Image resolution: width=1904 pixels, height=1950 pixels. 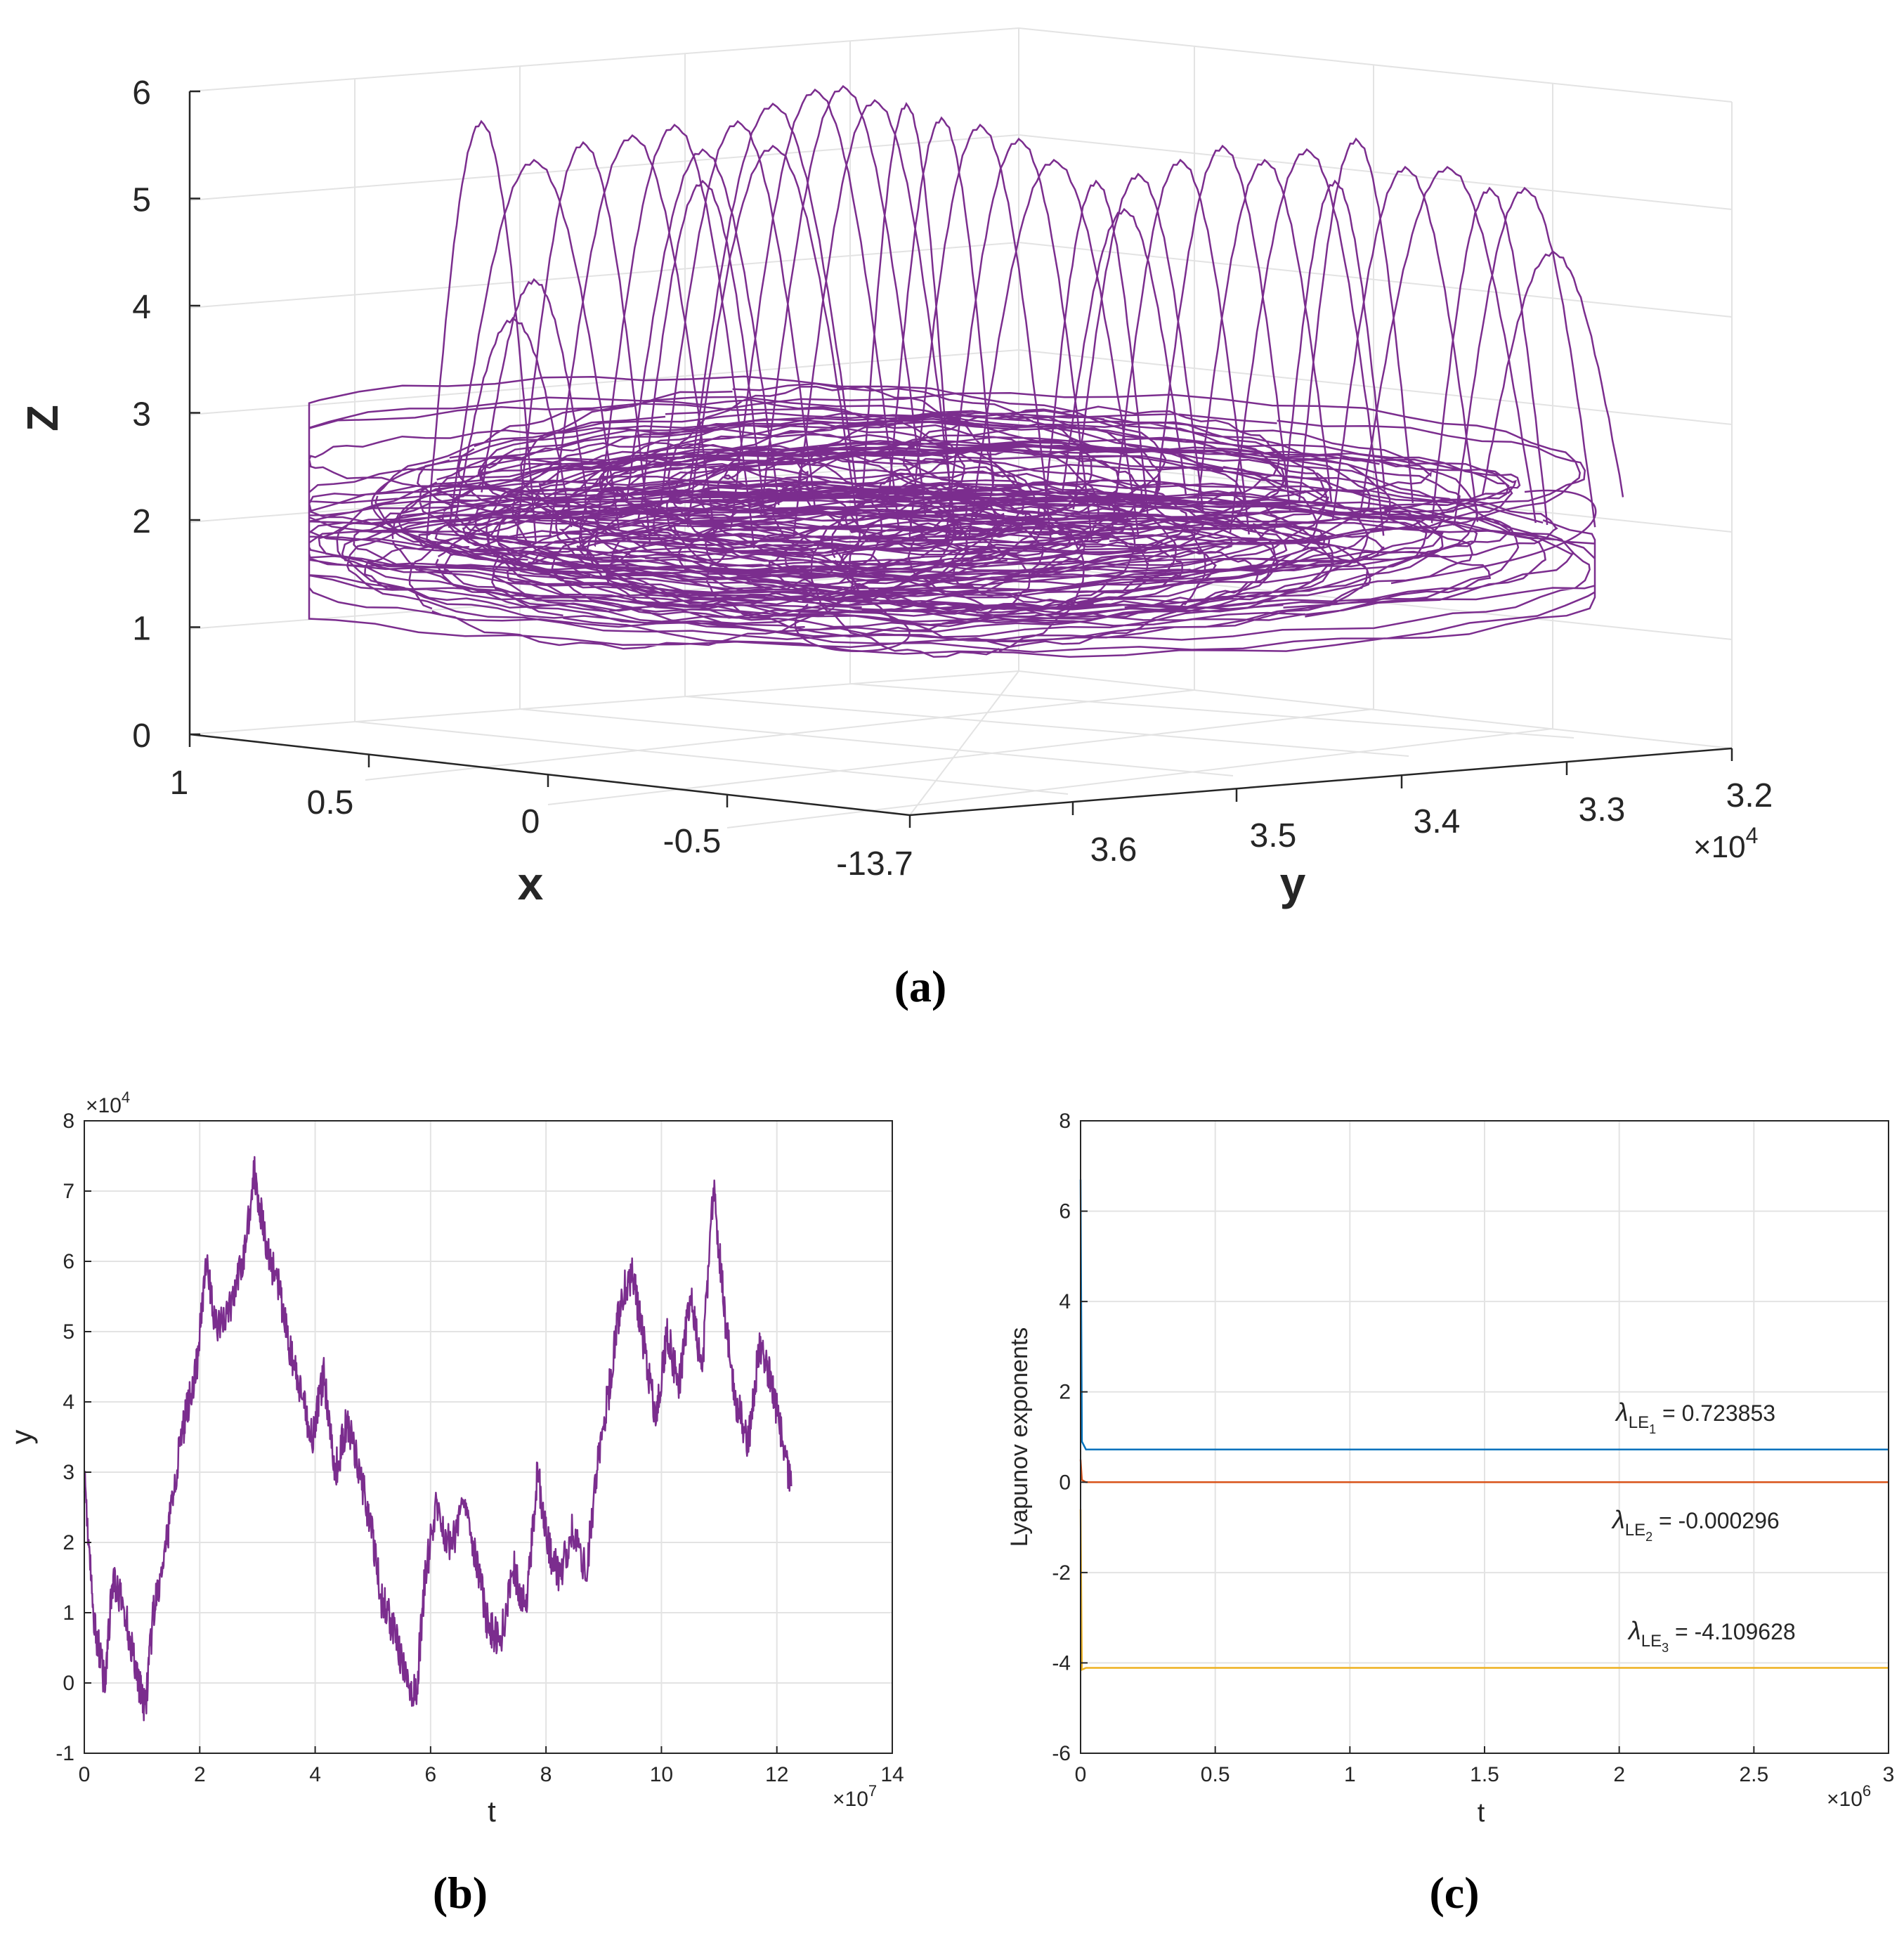 What do you see at coordinates (65, 1754) in the screenshot?
I see `panel-b-y-tick-label: -1` at bounding box center [65, 1754].